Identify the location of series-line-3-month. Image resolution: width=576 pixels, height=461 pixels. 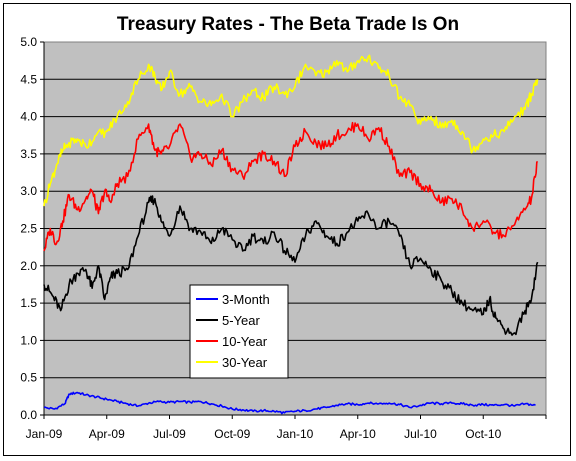
(289, 403).